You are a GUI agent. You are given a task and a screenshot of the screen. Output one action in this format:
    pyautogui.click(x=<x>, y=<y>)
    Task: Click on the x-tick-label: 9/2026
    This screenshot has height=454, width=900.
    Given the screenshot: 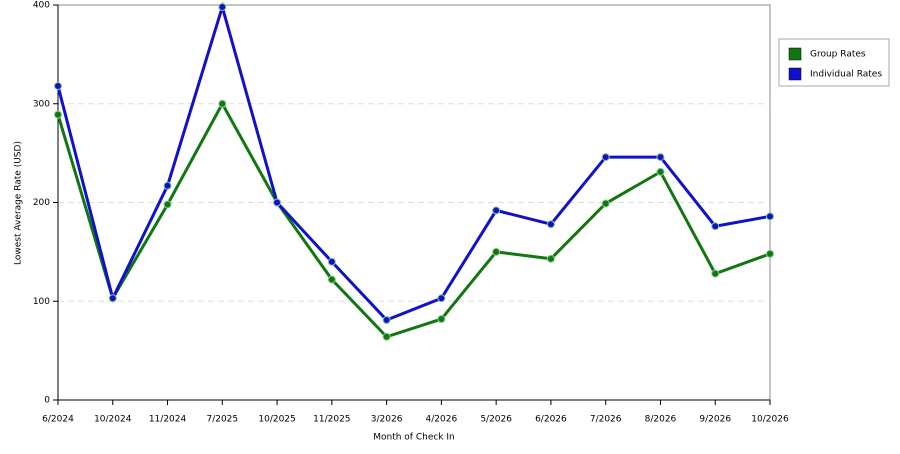 What is the action you would take?
    pyautogui.click(x=715, y=420)
    